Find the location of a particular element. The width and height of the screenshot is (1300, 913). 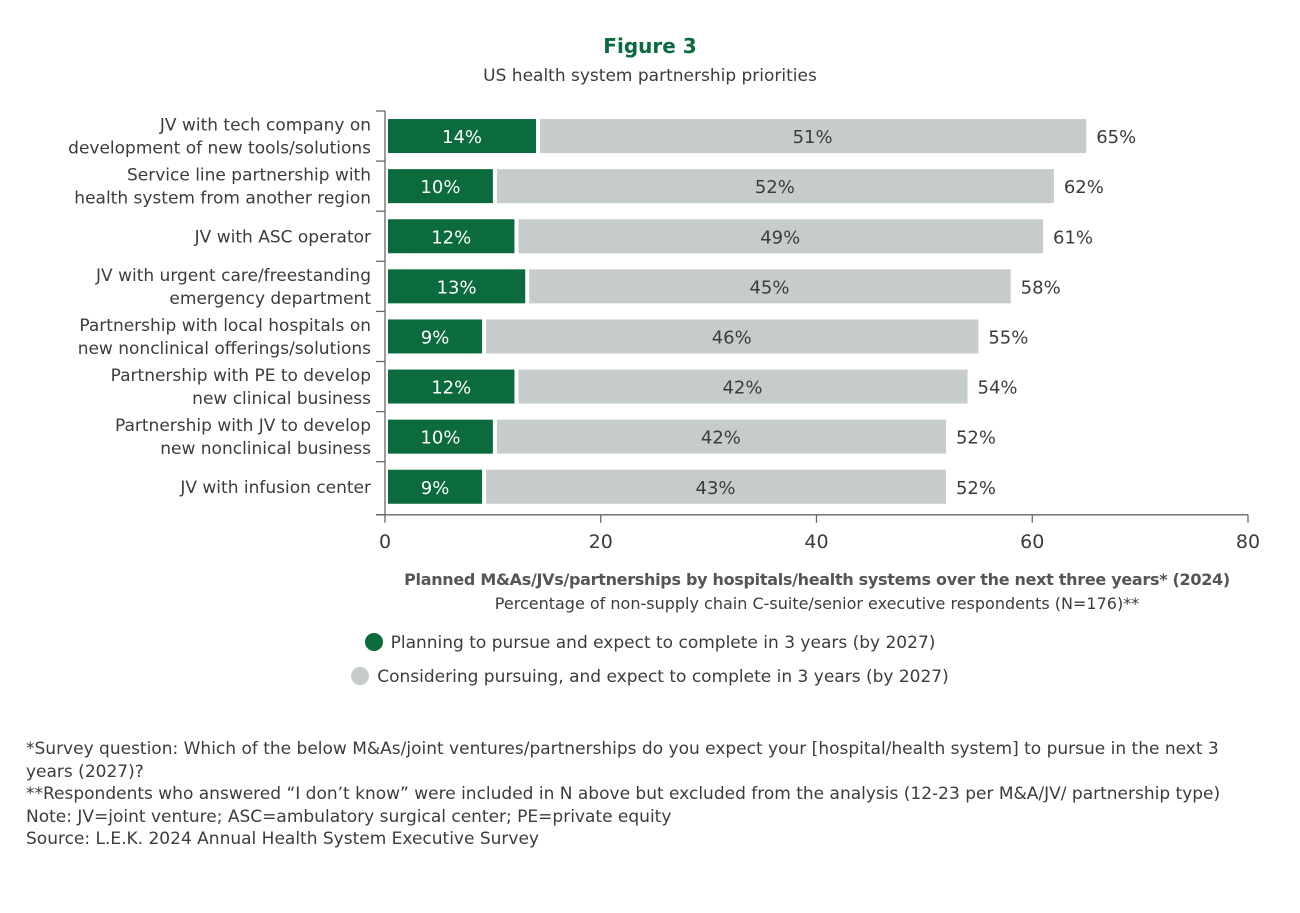

bar-value-label: 52% is located at coordinates (775, 187).